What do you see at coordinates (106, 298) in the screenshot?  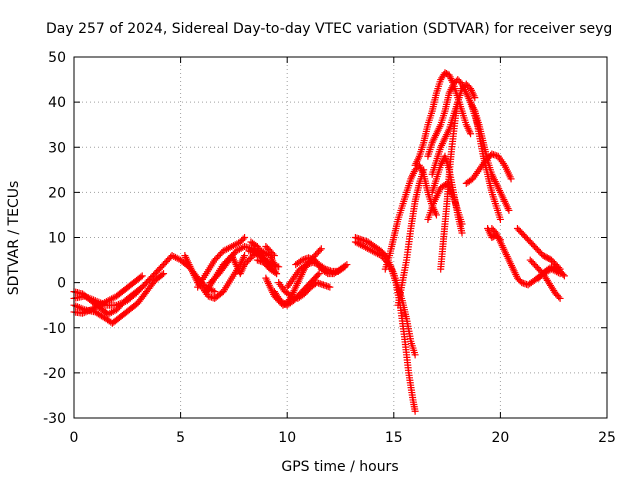 I see `series-track-d` at bounding box center [106, 298].